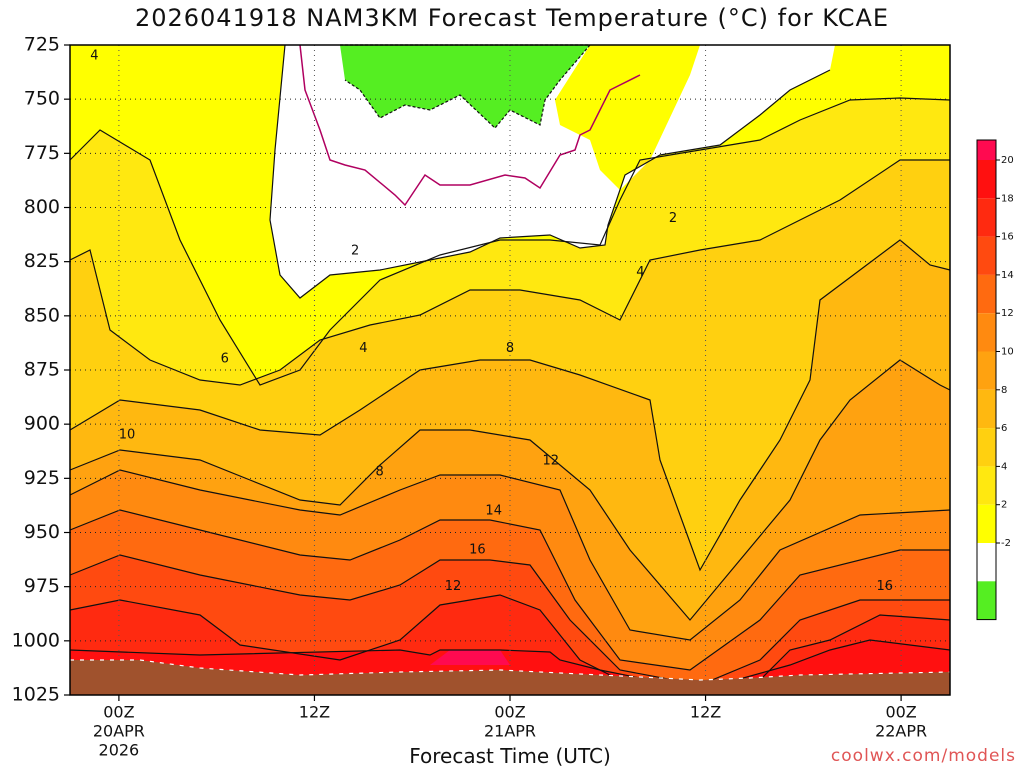 This screenshot has height=768, width=1024. Describe the element at coordinates (42, 315) in the screenshot. I see `y-tick-label: 850` at that location.